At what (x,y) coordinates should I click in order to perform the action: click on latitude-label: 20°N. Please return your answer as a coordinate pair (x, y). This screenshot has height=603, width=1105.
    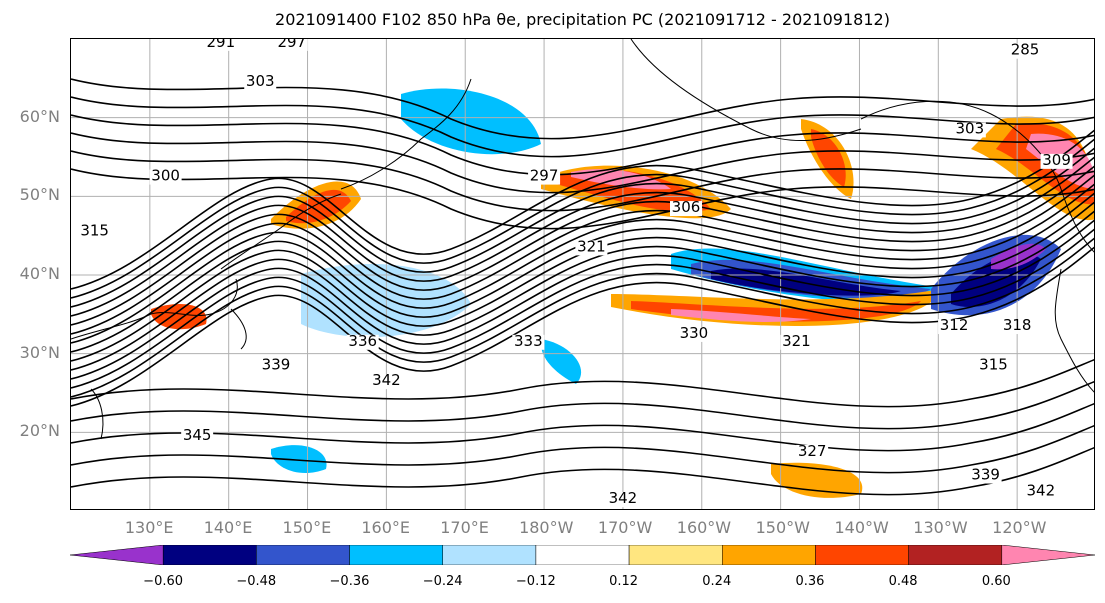
    Looking at the image, I should click on (39, 431).